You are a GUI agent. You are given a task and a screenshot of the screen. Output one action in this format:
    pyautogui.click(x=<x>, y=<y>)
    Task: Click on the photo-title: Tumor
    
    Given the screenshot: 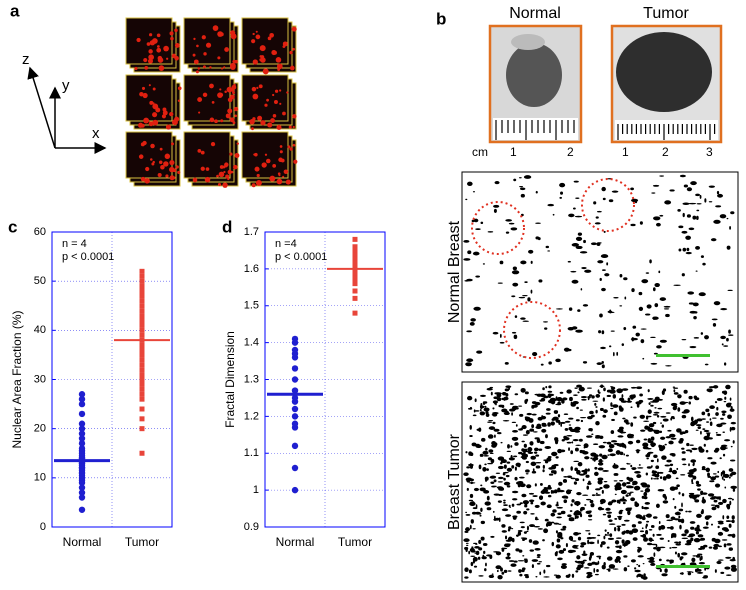 What is the action you would take?
    pyautogui.click(x=666, y=13)
    